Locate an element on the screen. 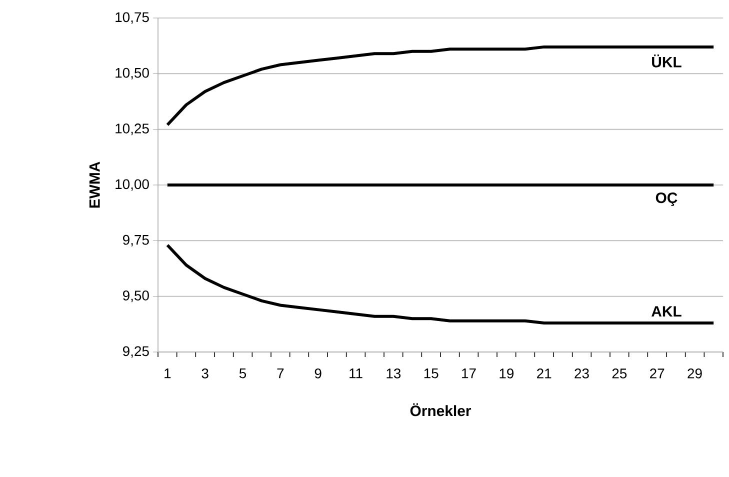  x-tick-label: 11 is located at coordinates (356, 373).